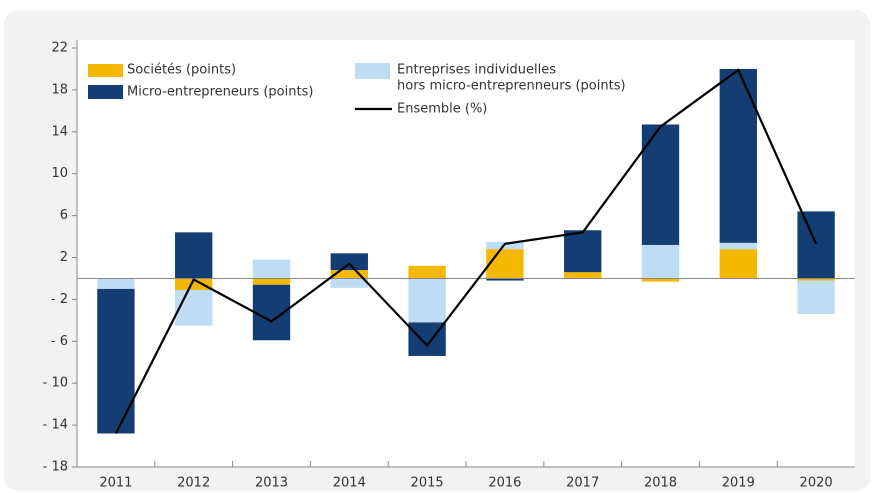 The height and width of the screenshot is (493, 874). Describe the element at coordinates (64, 215) in the screenshot. I see `y-tick-label: 6` at that location.